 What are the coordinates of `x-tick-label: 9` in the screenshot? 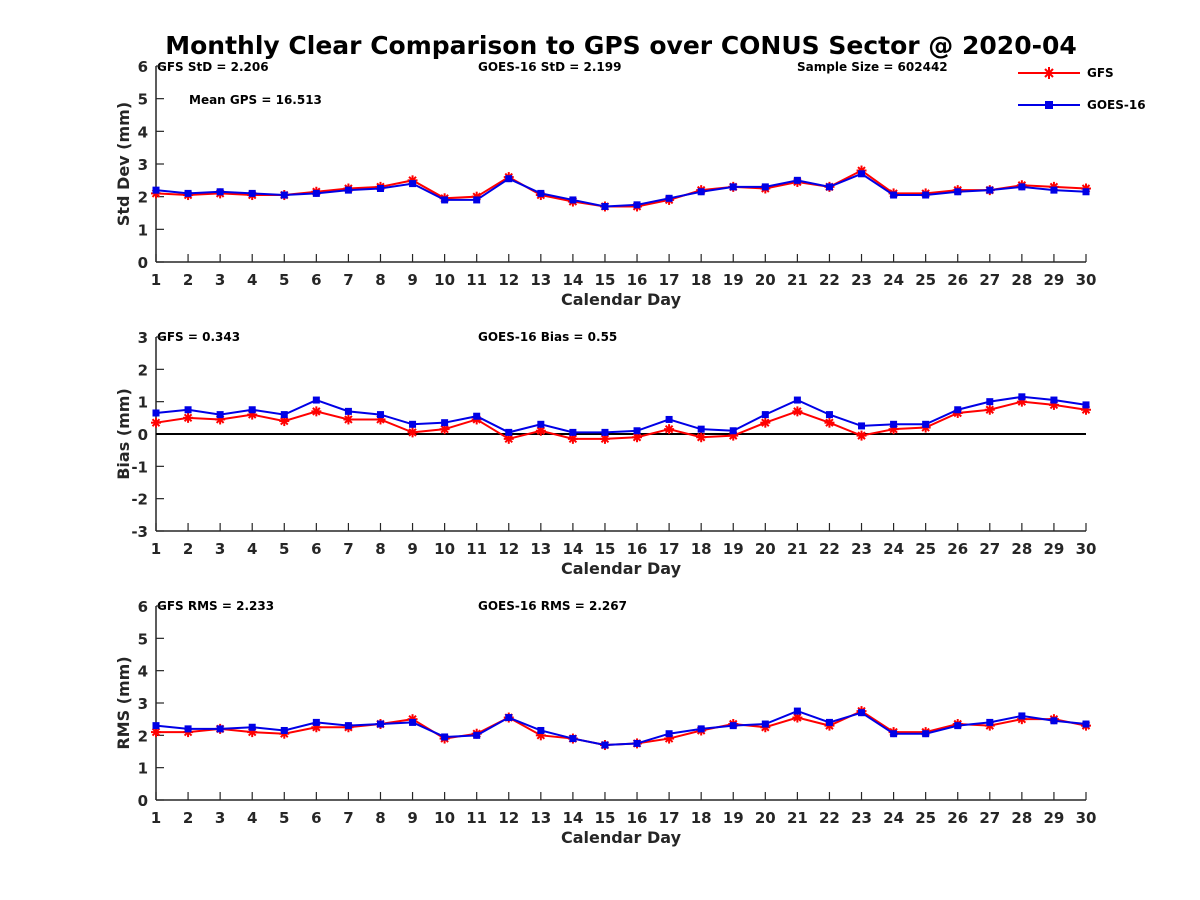 It's located at (412, 818).